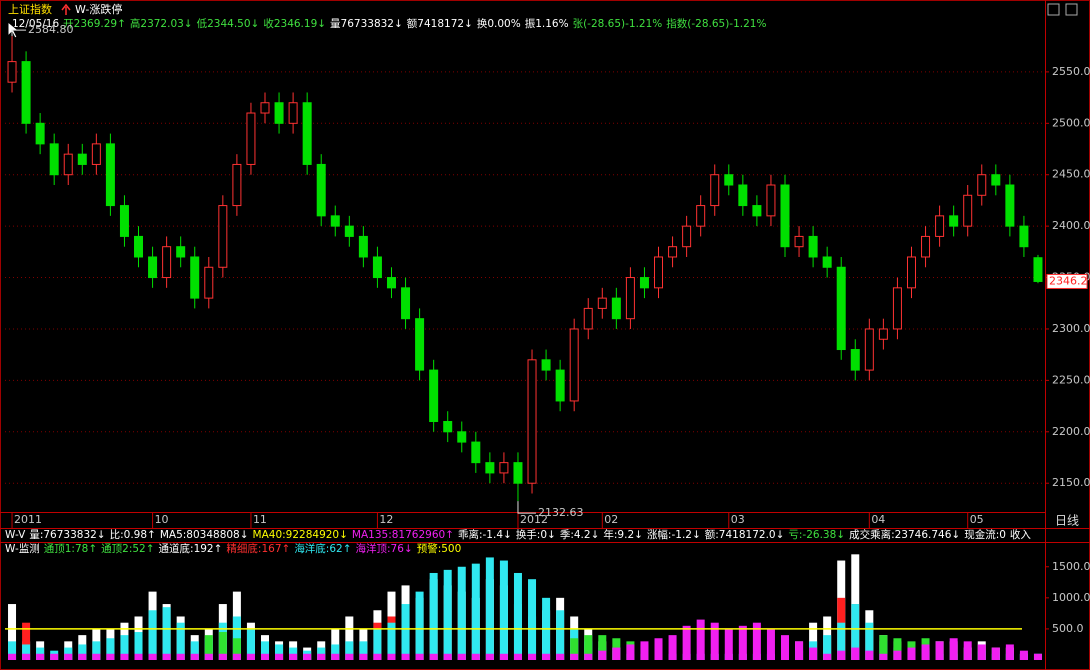 The image size is (1090, 670). I want to click on y-tick-label: 1500.0, so click(1071, 566).